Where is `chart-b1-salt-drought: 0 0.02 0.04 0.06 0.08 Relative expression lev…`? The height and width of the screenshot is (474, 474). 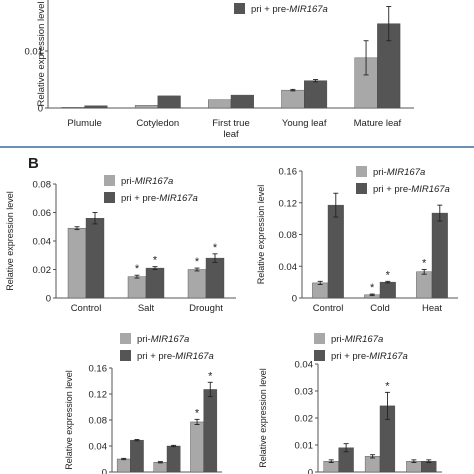
chart-b1-salt-drought: 0 0.02 0.04 0.06 0.08 Relative expression lev… is located at coordinates (120, 244).